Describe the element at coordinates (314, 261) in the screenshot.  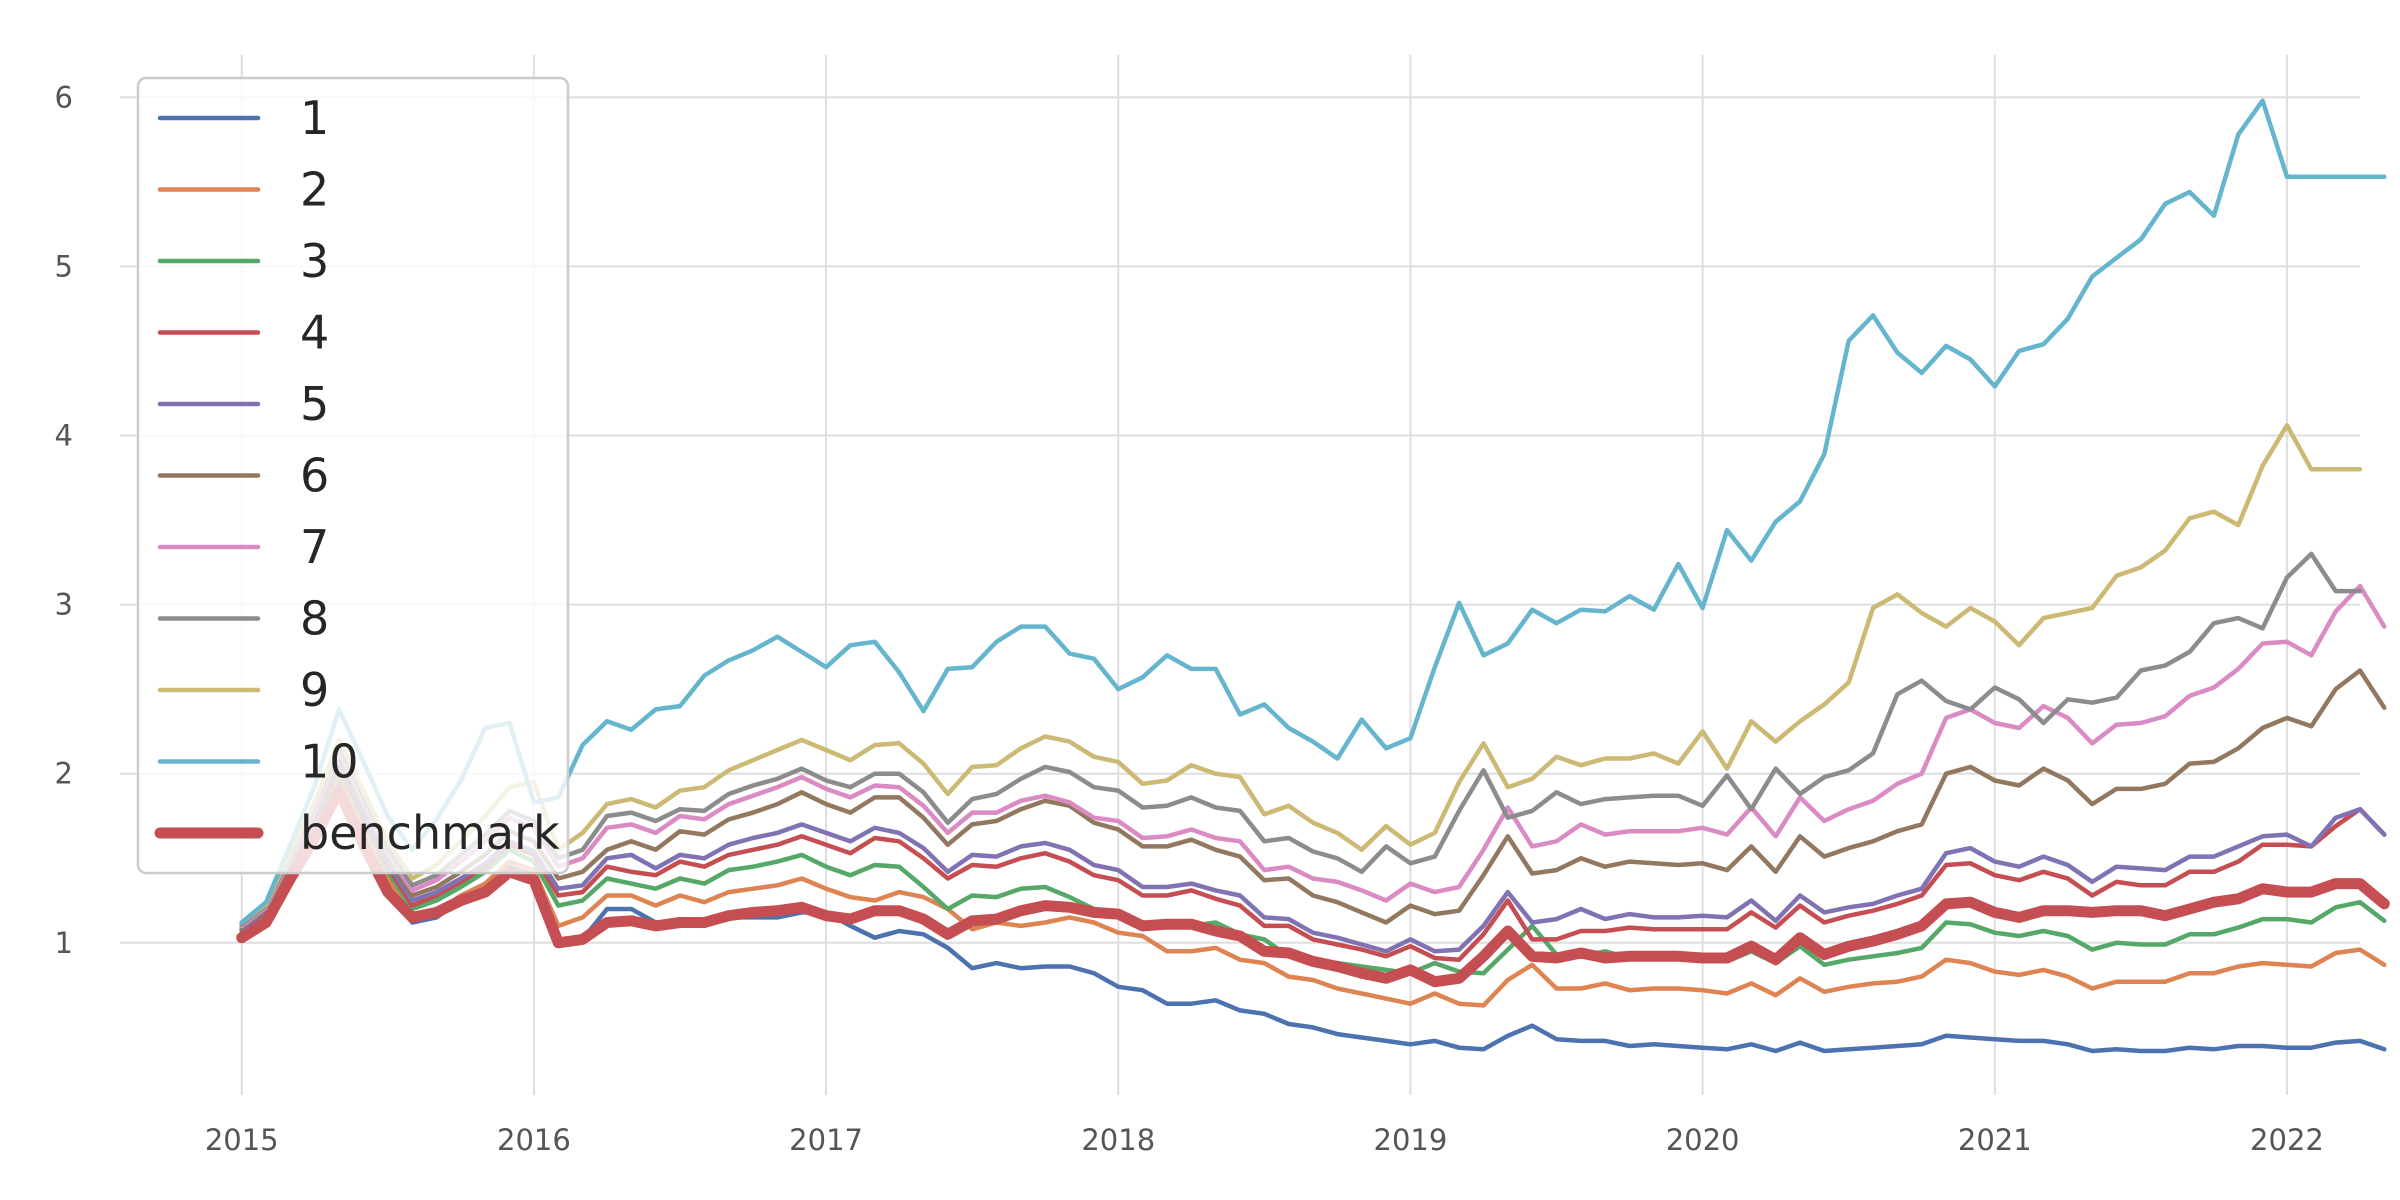
I see `legend-label-3: 3` at that location.